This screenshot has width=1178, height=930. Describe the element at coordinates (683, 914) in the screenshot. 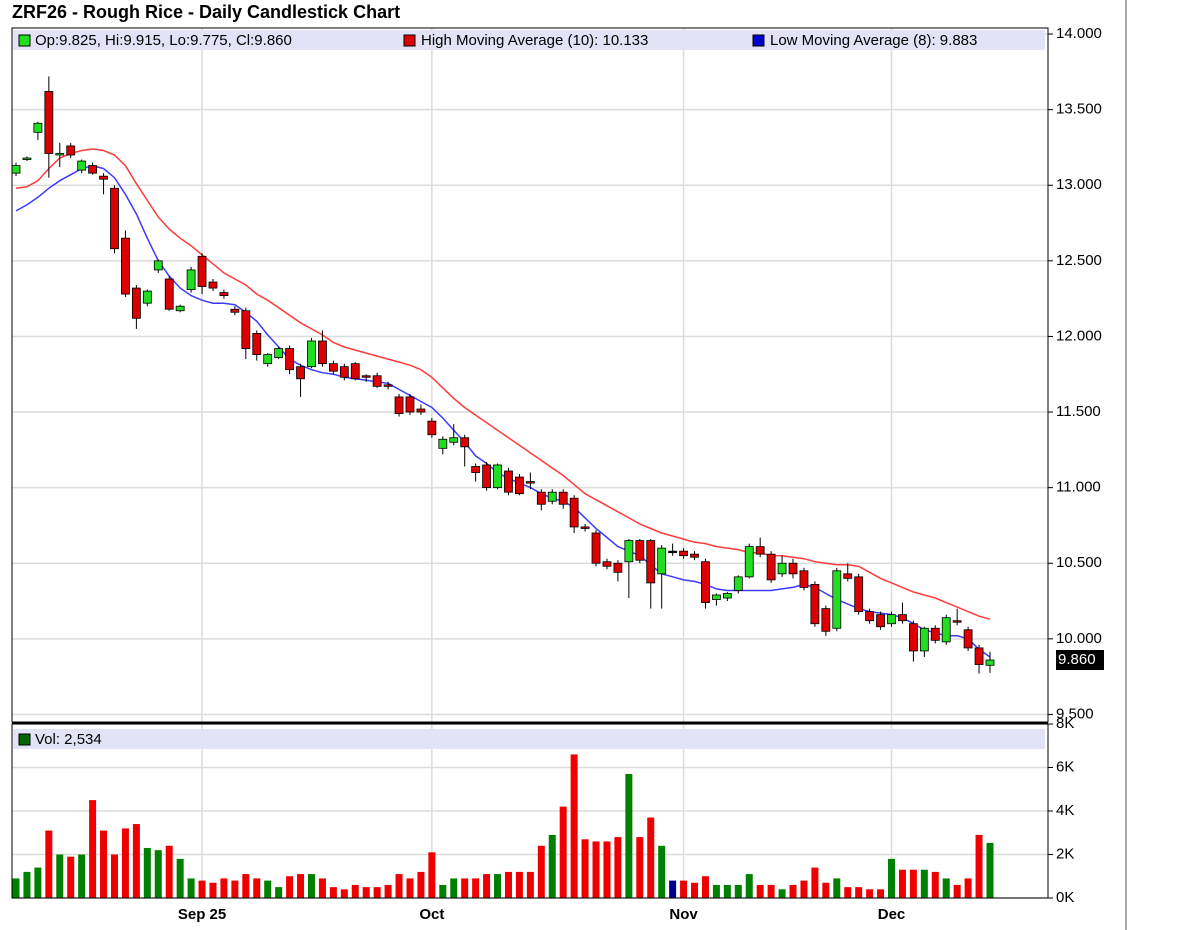

I see `x-tick-label: Nov` at that location.